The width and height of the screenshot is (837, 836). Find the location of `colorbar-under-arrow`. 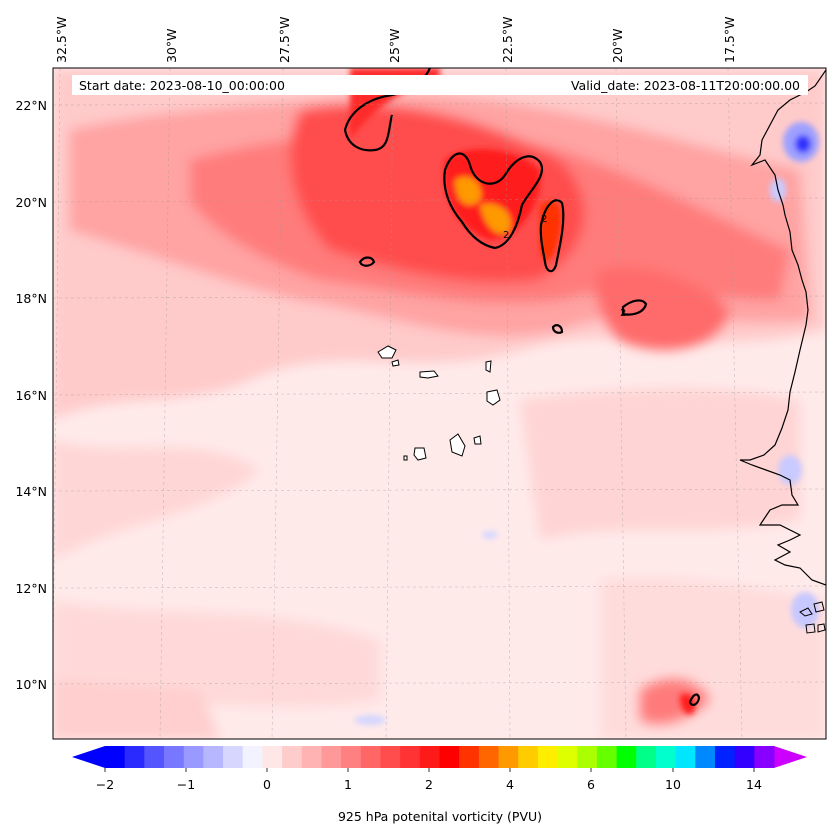

colorbar-under-arrow is located at coordinates (88, 757).